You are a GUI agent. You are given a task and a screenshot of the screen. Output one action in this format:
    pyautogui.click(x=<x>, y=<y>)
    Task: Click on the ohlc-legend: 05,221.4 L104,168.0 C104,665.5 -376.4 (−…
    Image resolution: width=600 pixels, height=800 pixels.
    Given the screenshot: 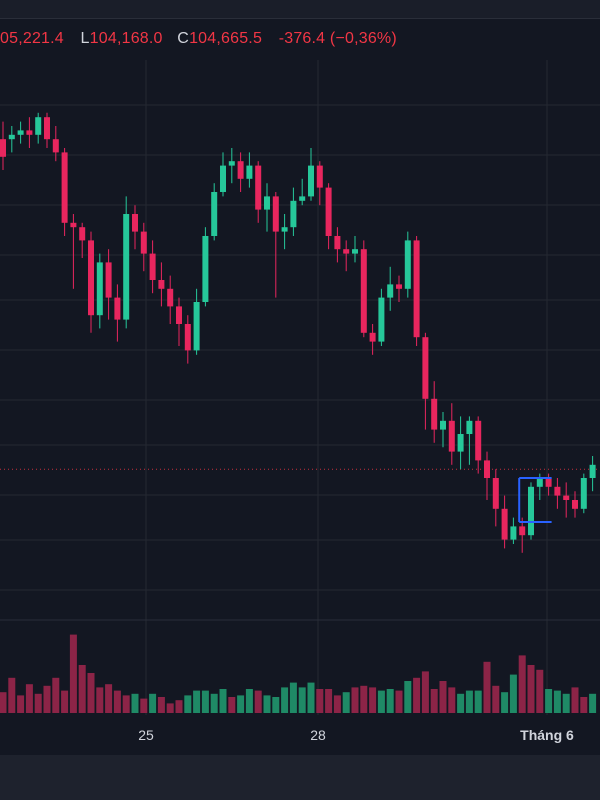 What is the action you would take?
    pyautogui.click(x=198, y=42)
    